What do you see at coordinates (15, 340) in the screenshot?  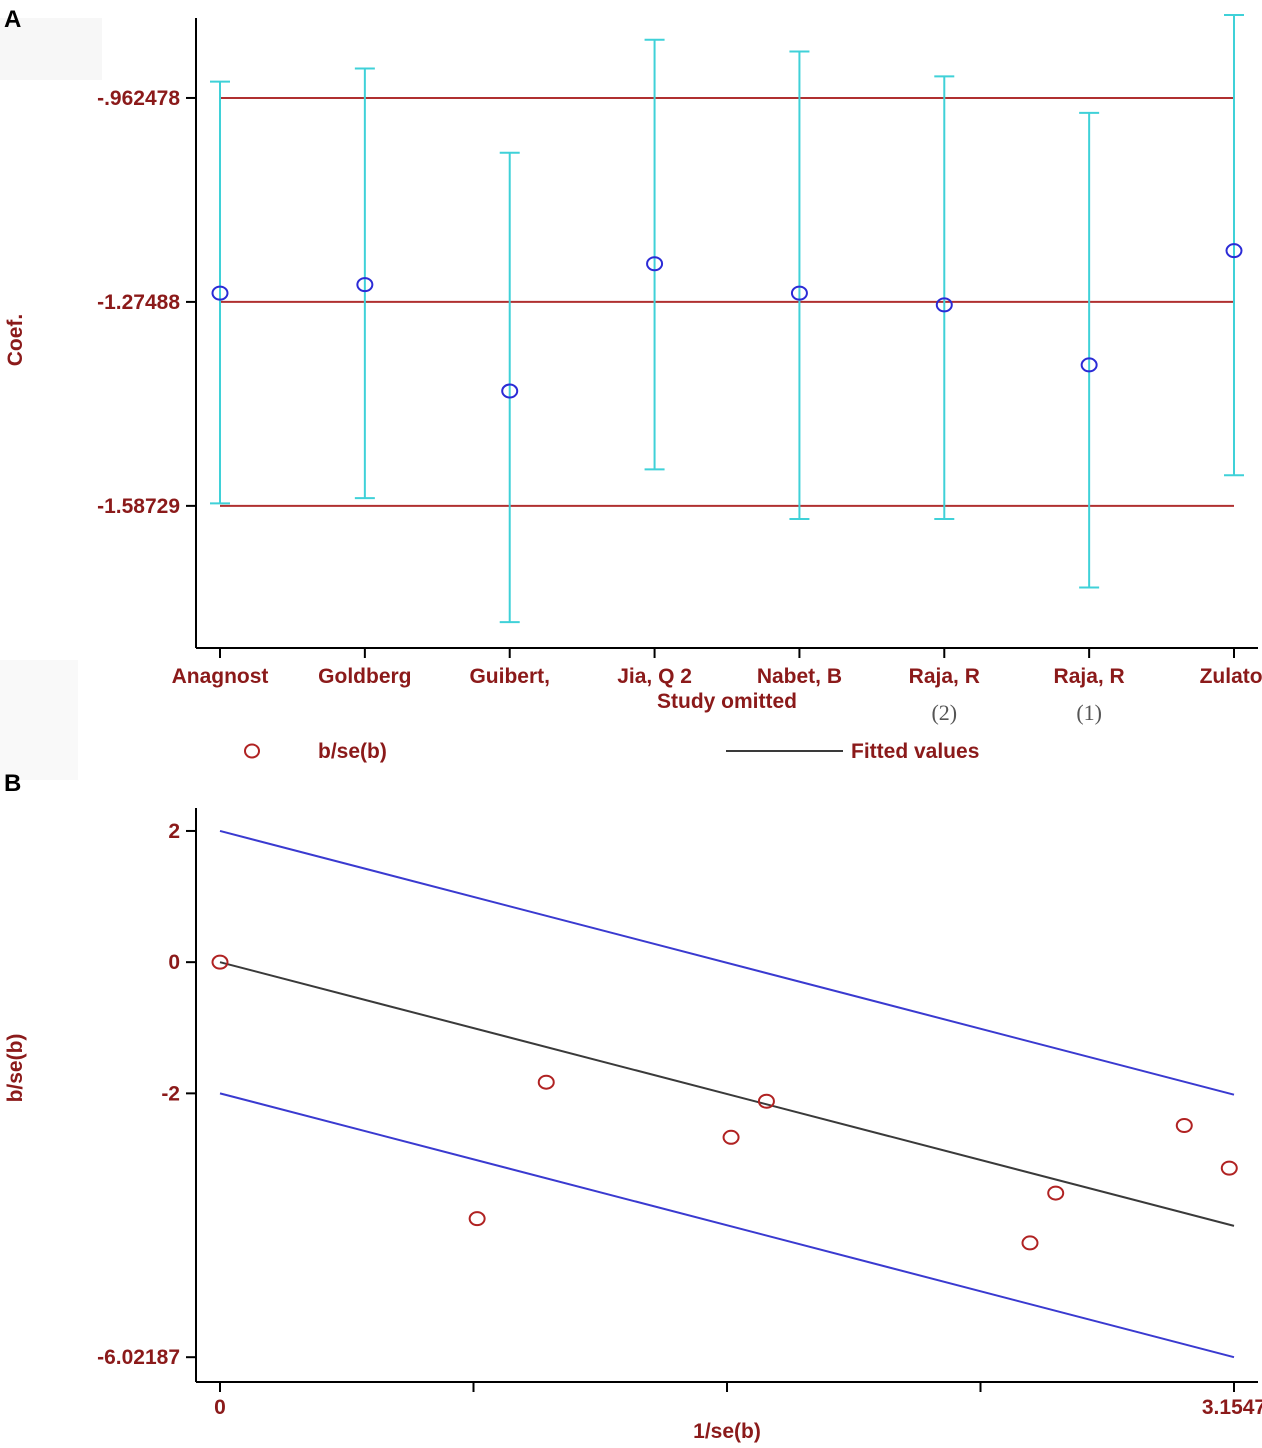 I see `panel-a-y-axis-title: Coef.` at bounding box center [15, 340].